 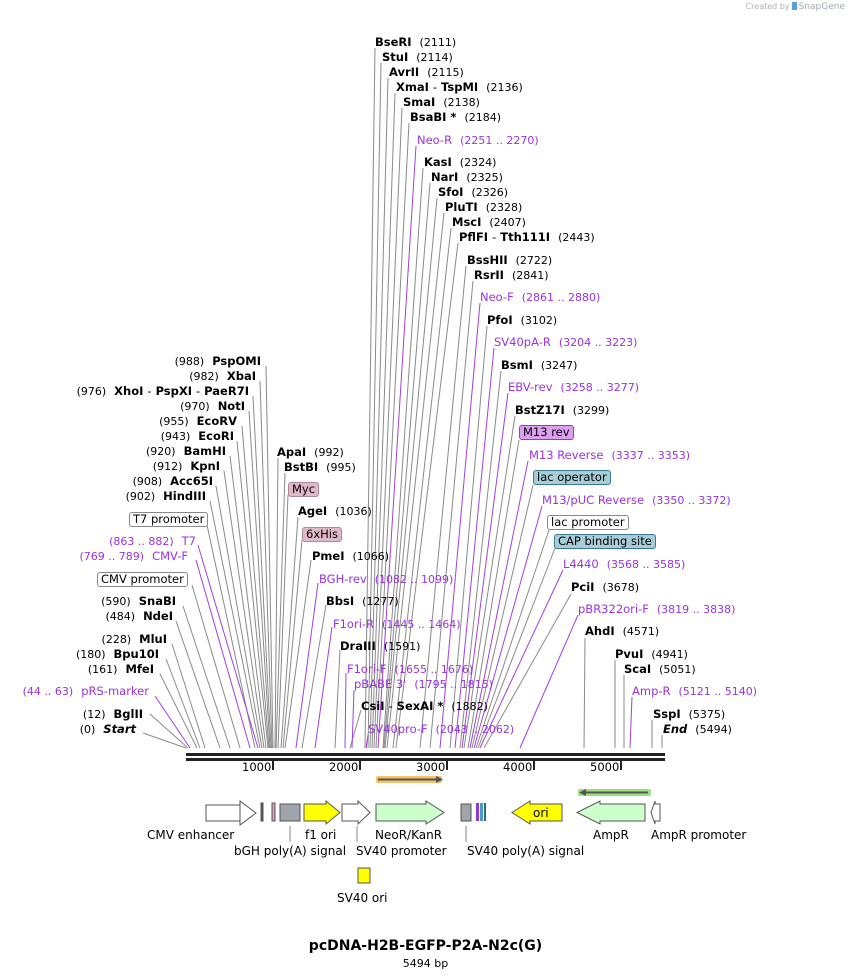 I want to click on f1-ori-arrow, so click(x=322, y=812).